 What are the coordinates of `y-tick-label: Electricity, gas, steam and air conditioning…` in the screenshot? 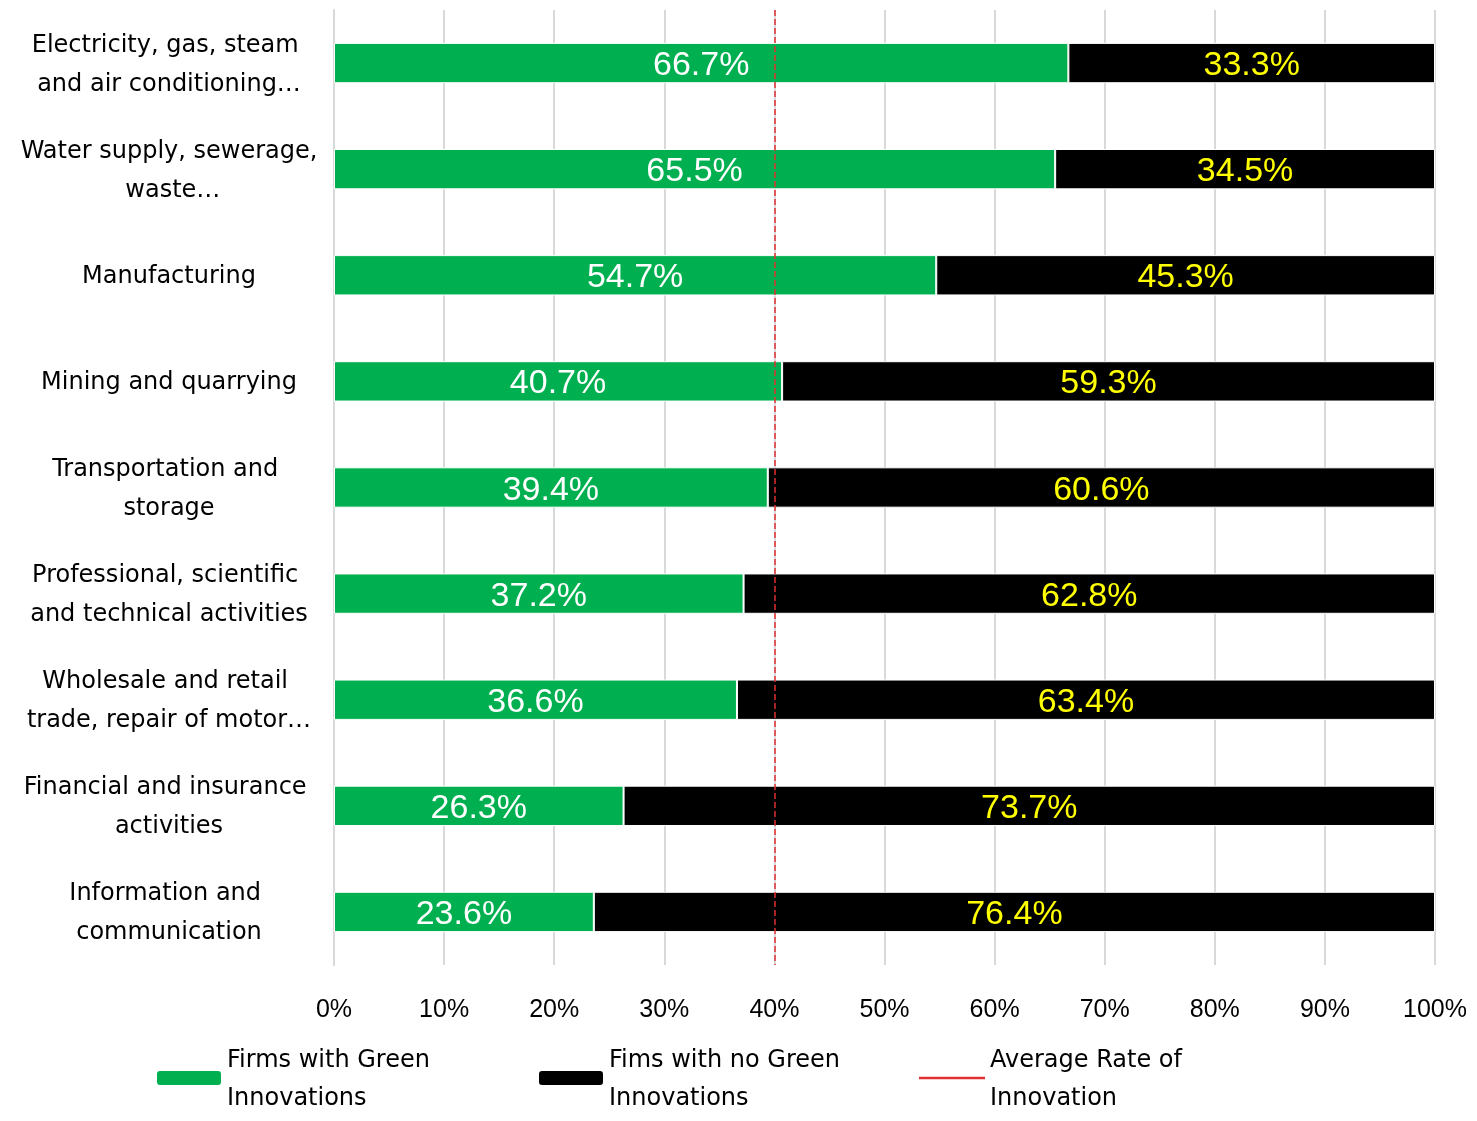 It's located at (169, 63).